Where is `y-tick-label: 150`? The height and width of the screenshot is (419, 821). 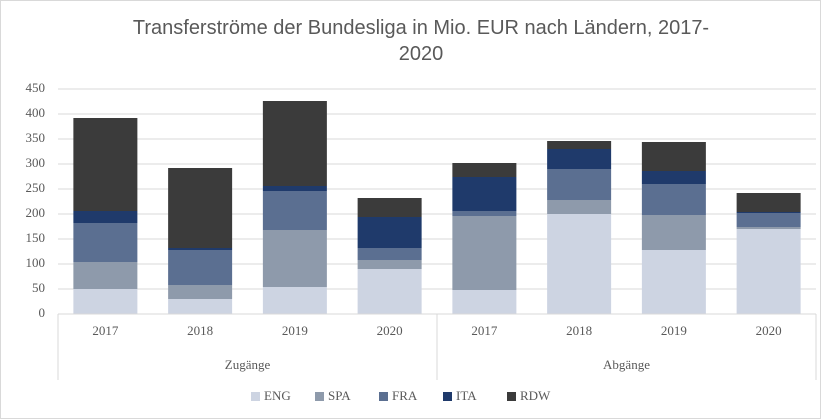 y-tick-label: 150 is located at coordinates (36, 237).